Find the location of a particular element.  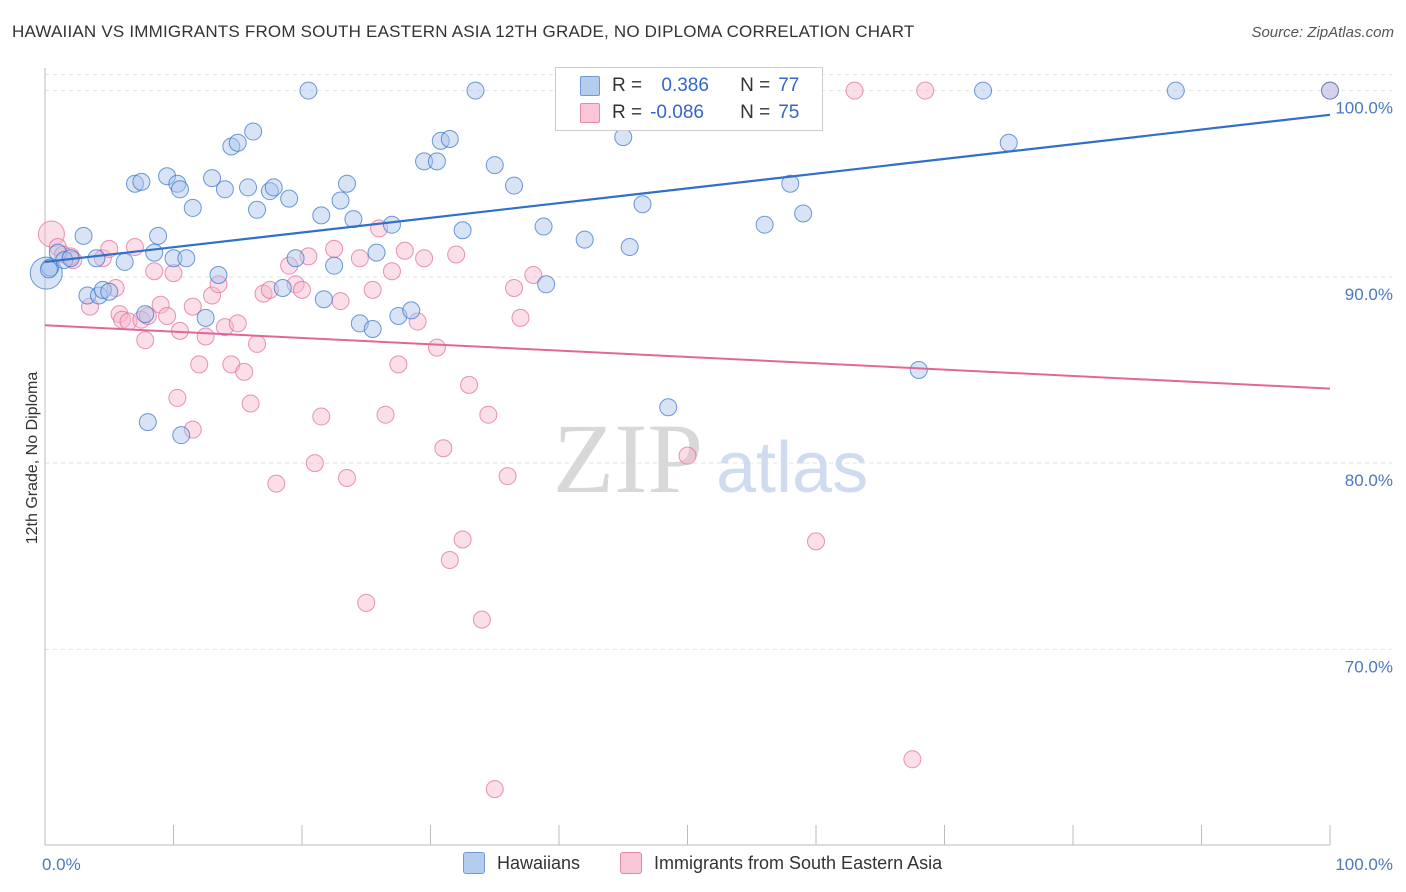

hawaiians-swatch is located at coordinates (590, 86).